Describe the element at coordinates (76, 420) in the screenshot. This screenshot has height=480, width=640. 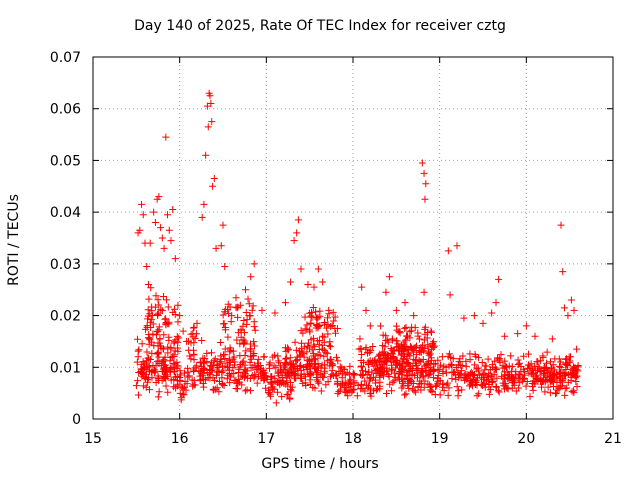
I see `y-tick-label: 0` at that location.